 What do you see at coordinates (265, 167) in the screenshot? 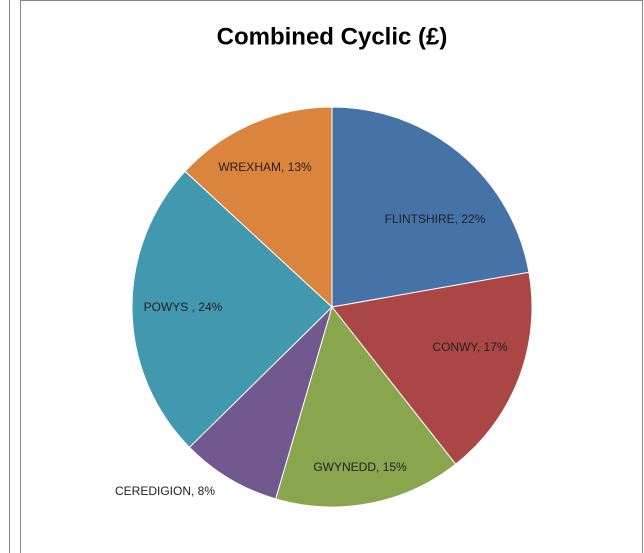
I see `slice-label: WREXHAM, 13%` at bounding box center [265, 167].